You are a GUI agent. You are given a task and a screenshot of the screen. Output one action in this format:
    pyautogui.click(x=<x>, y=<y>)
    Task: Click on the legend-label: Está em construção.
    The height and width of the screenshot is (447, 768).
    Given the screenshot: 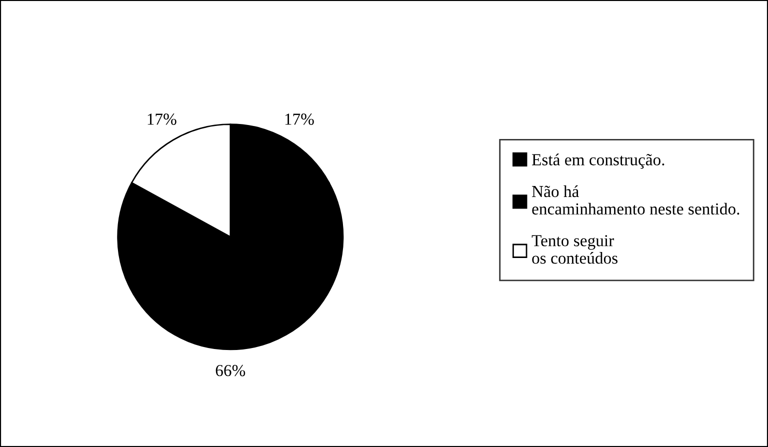 What is the action you would take?
    pyautogui.click(x=598, y=161)
    